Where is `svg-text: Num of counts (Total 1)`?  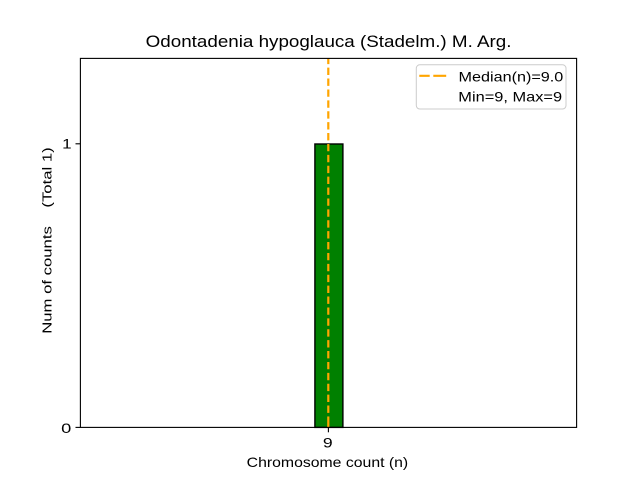 svg-text: Num of counts (Total 1) is located at coordinates (47, 240).